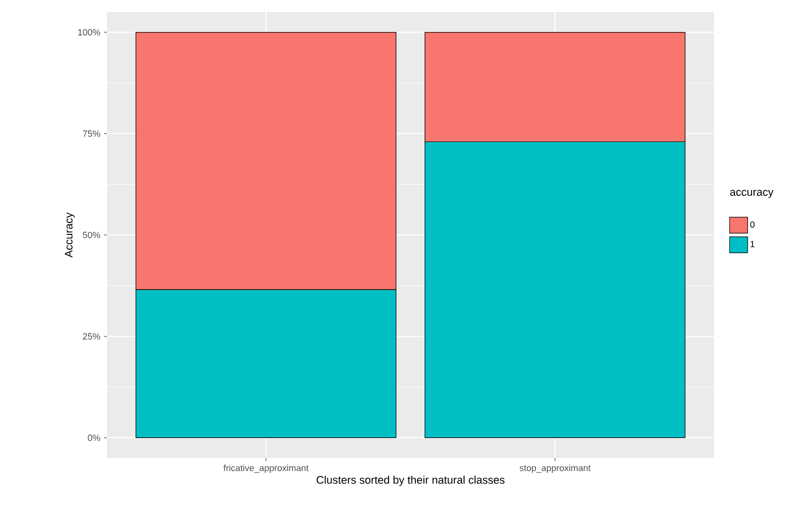 The width and height of the screenshot is (809, 506). I want to click on y-tick-label: 75%, so click(91, 133).